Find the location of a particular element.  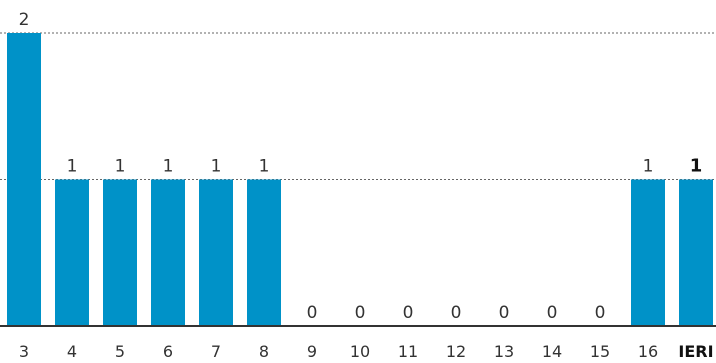

x-tick-5: 5 is located at coordinates (120, 351).